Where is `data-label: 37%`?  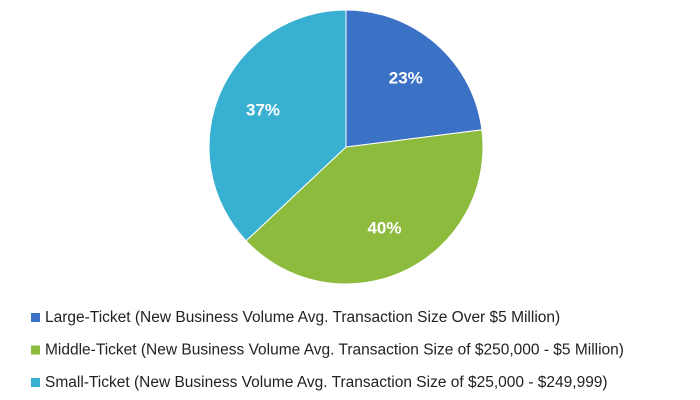 data-label: 37% is located at coordinates (263, 110).